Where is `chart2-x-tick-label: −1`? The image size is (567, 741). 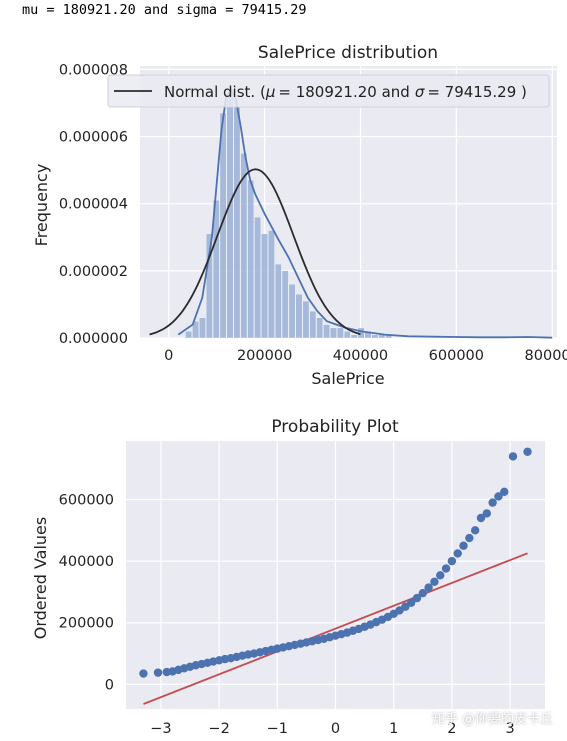
chart2-x-tick-label: −1 is located at coordinates (277, 729).